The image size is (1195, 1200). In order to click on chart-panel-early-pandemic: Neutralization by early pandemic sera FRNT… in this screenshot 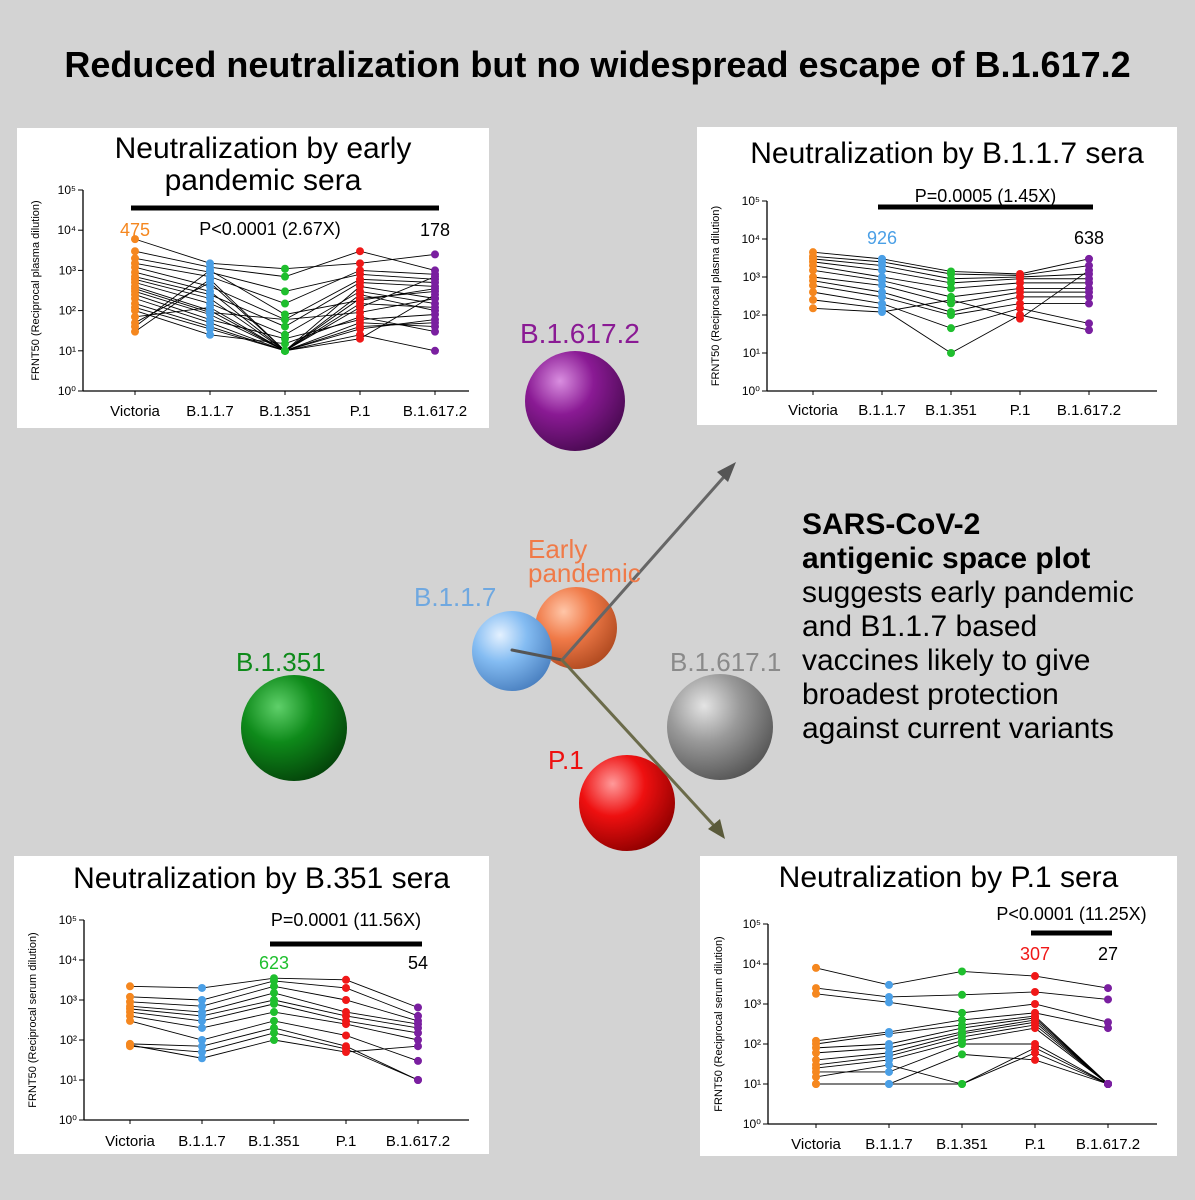, I will do `click(253, 278)`.